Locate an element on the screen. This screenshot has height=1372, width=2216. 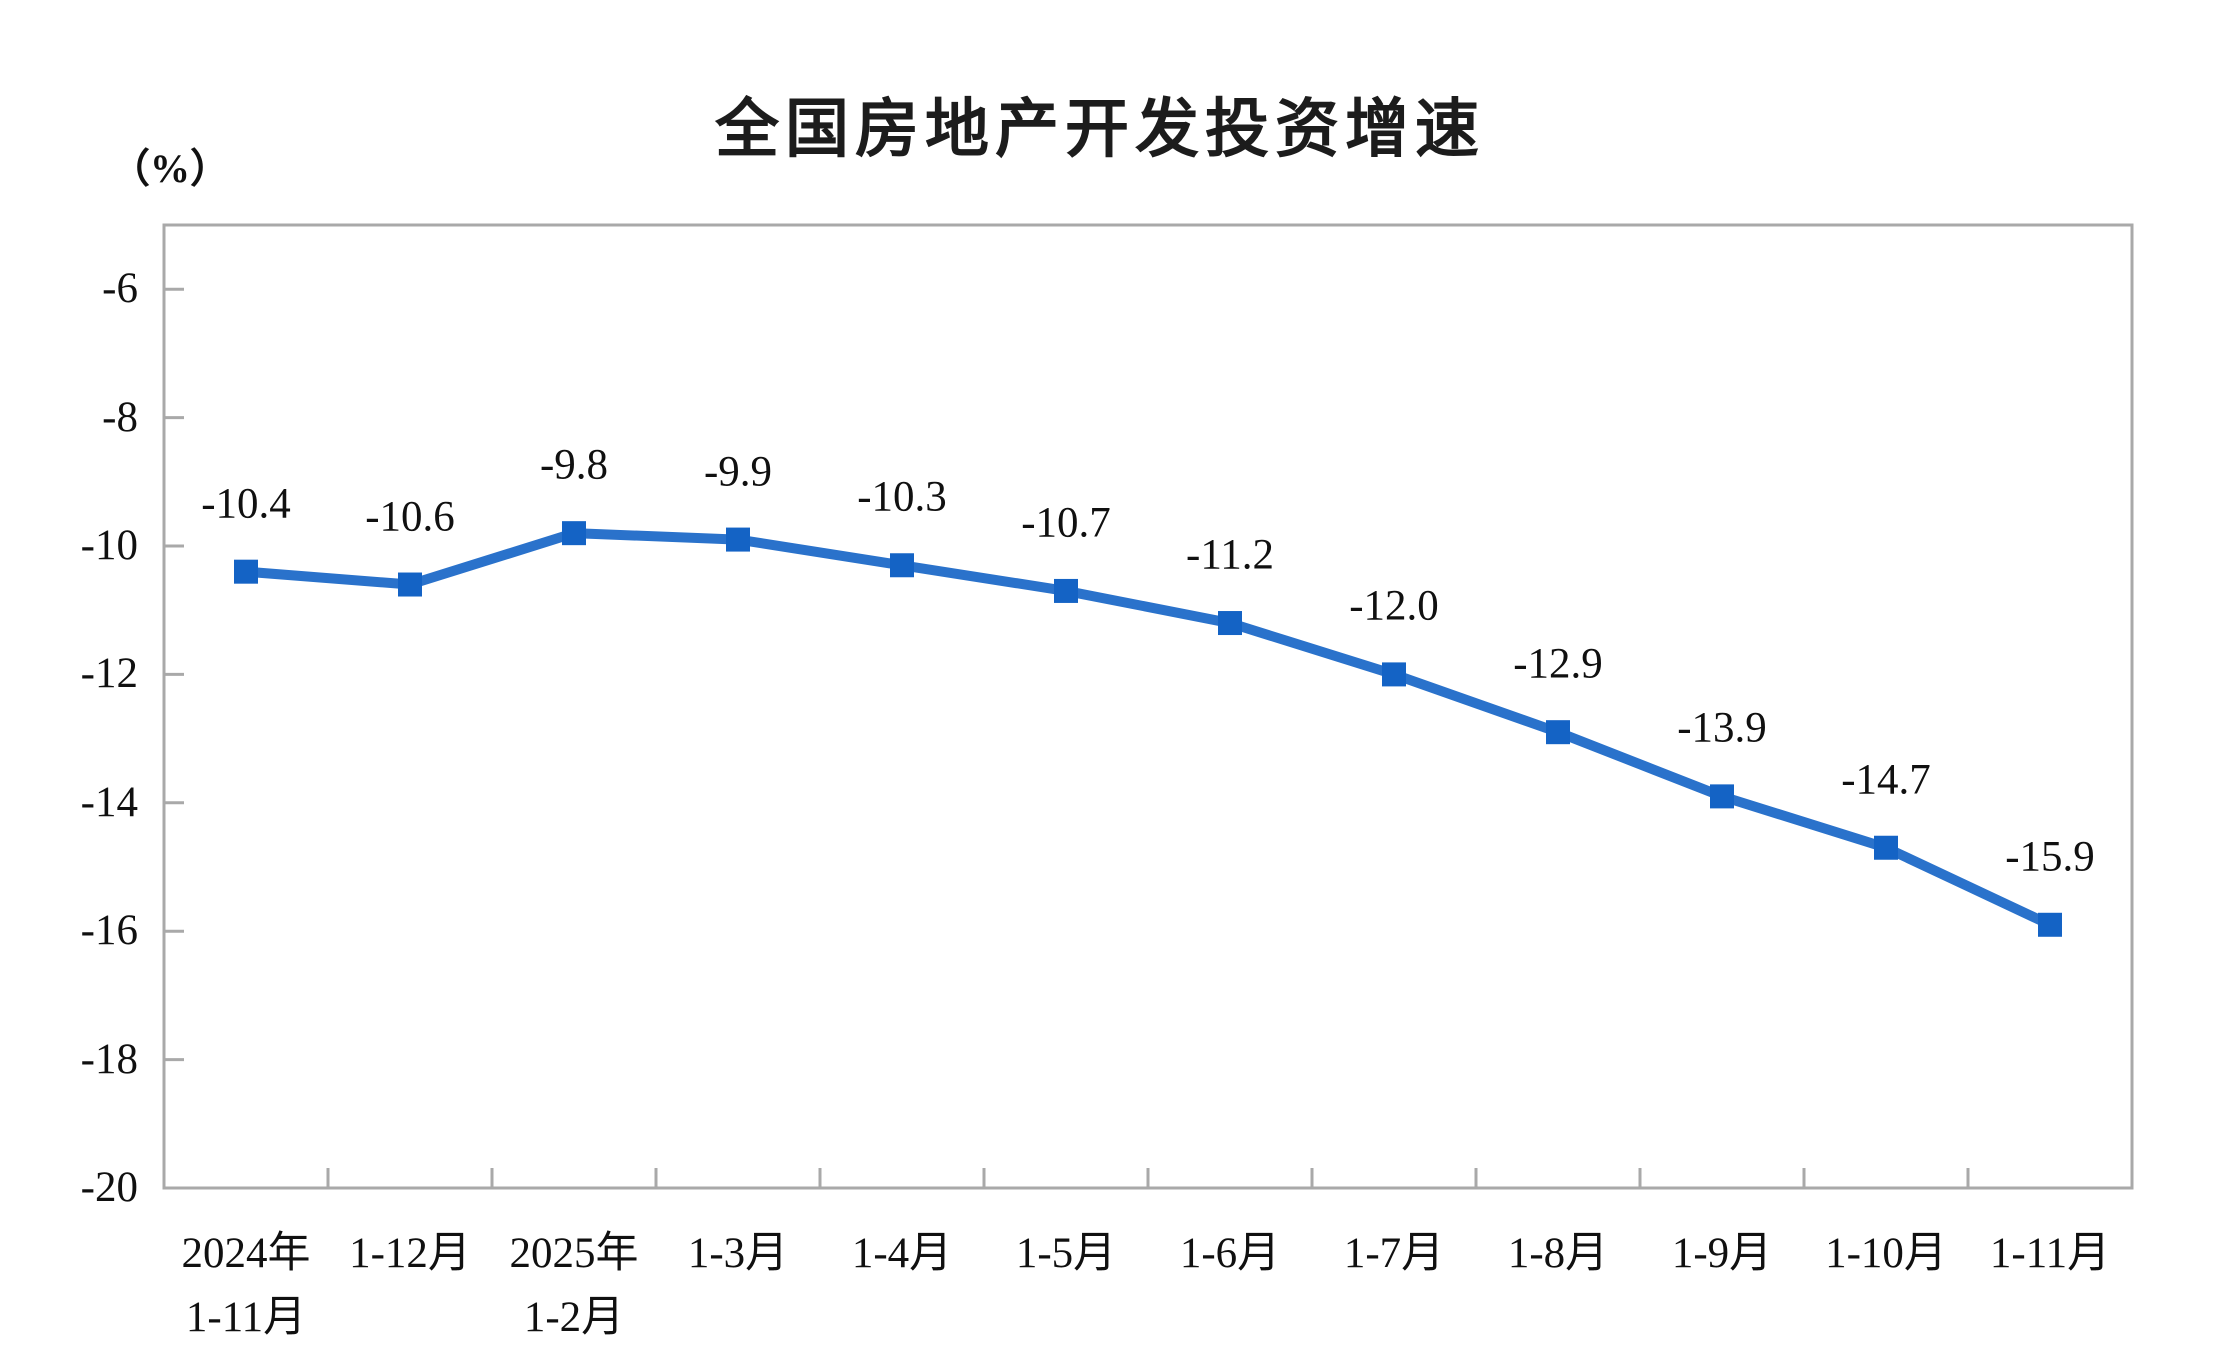
x-axis-category-label: 2025年 1-2月 is located at coordinates (574, 1285).